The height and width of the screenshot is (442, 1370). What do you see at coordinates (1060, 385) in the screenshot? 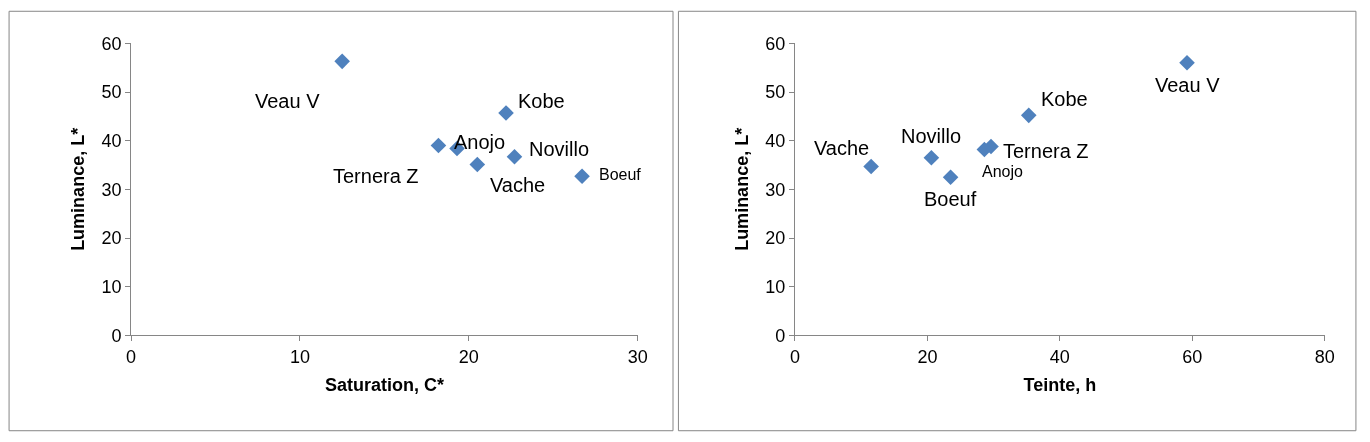
I see `x-axis-title: Teinte, h` at bounding box center [1060, 385].